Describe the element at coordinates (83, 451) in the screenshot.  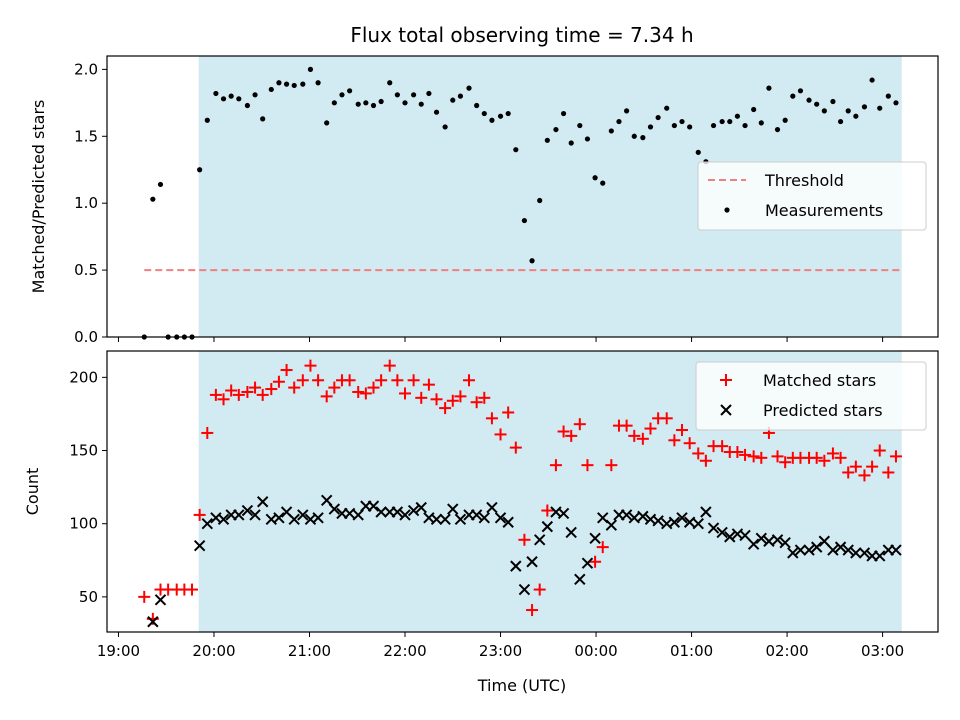
I see `y-tick-label: 150` at that location.